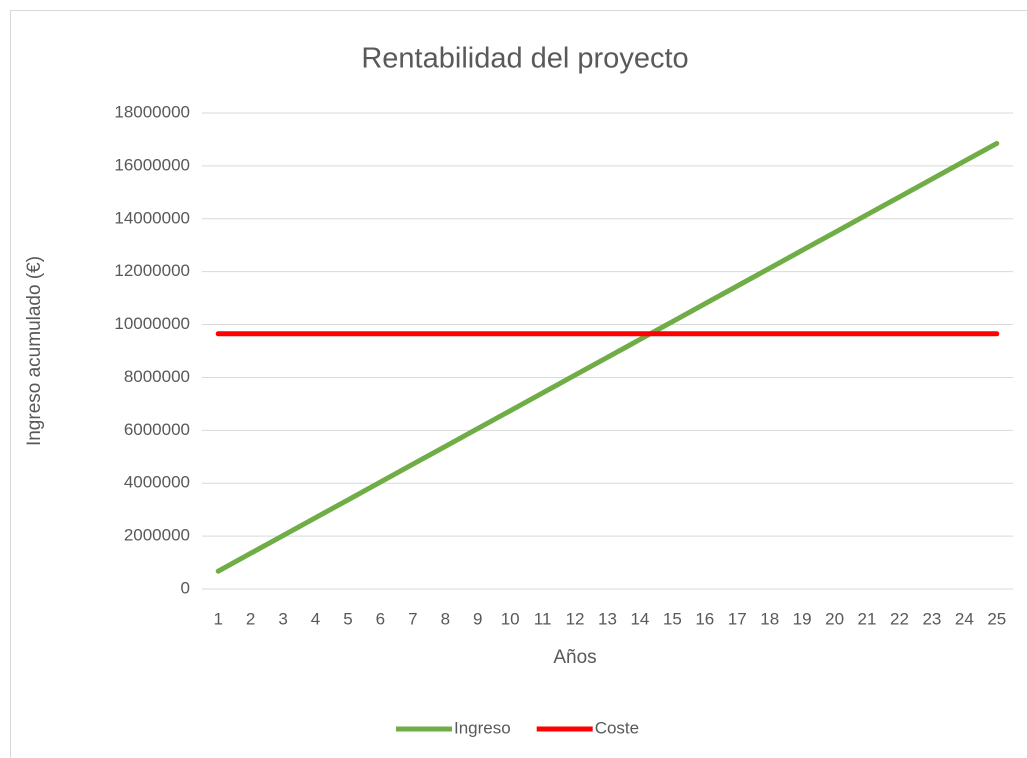  I want to click on y-tick-label: 10000000, so click(152, 323).